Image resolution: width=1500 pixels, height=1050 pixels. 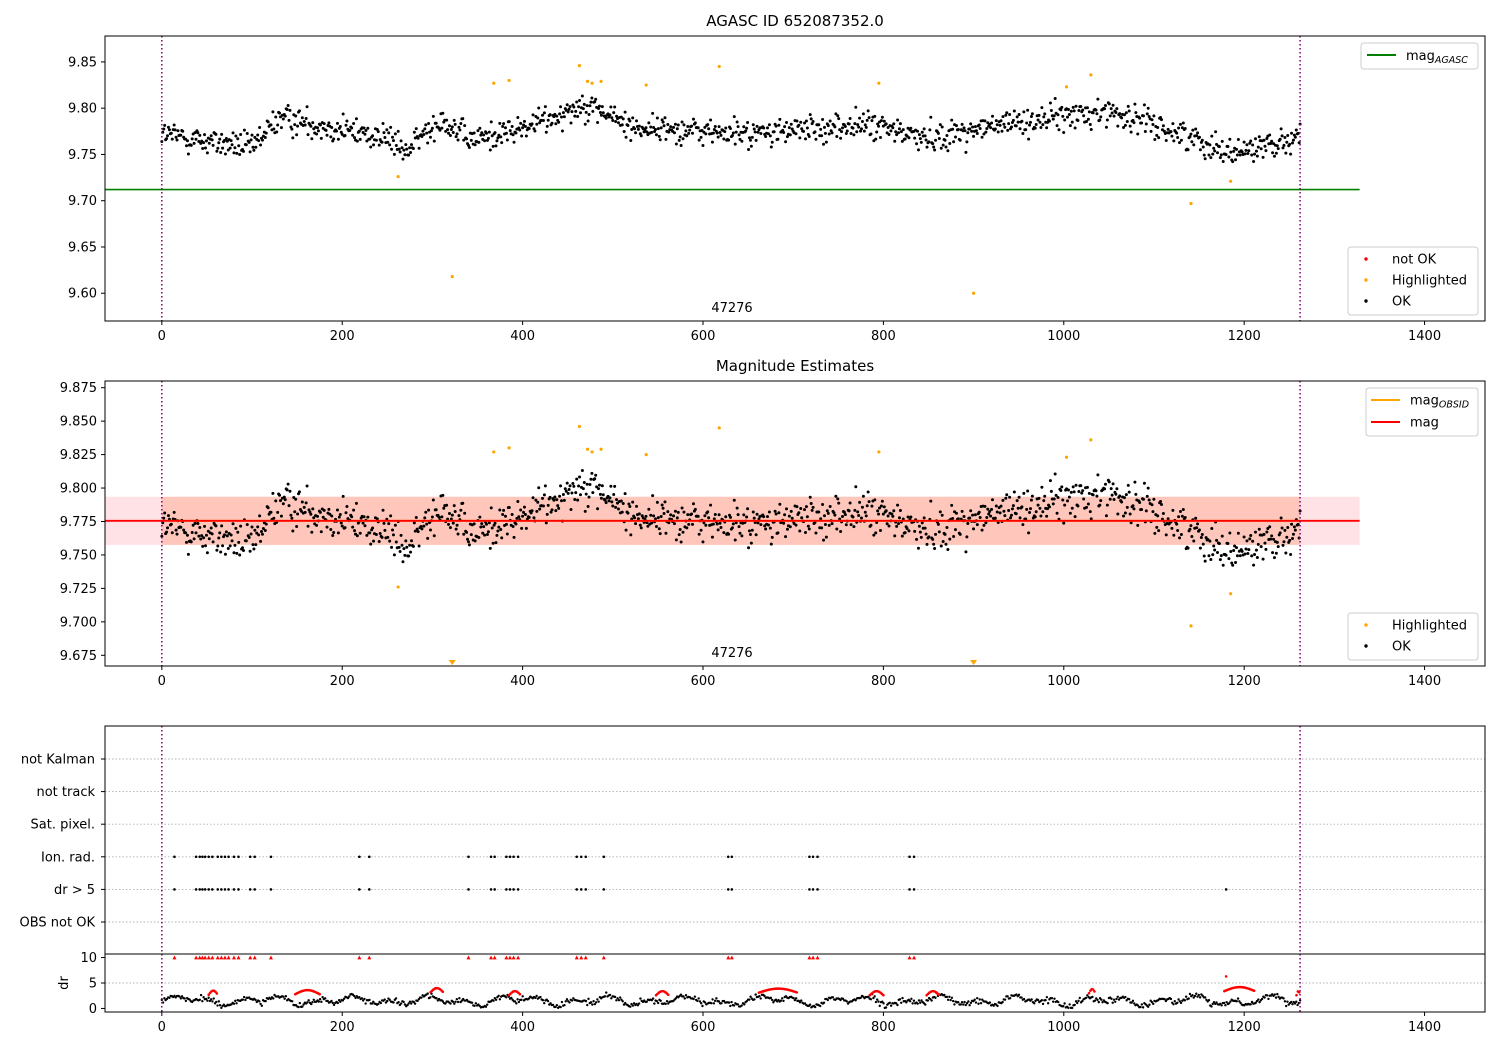 What do you see at coordinates (82, 247) in the screenshot?
I see `y-tick-label: 9.65` at bounding box center [82, 247].